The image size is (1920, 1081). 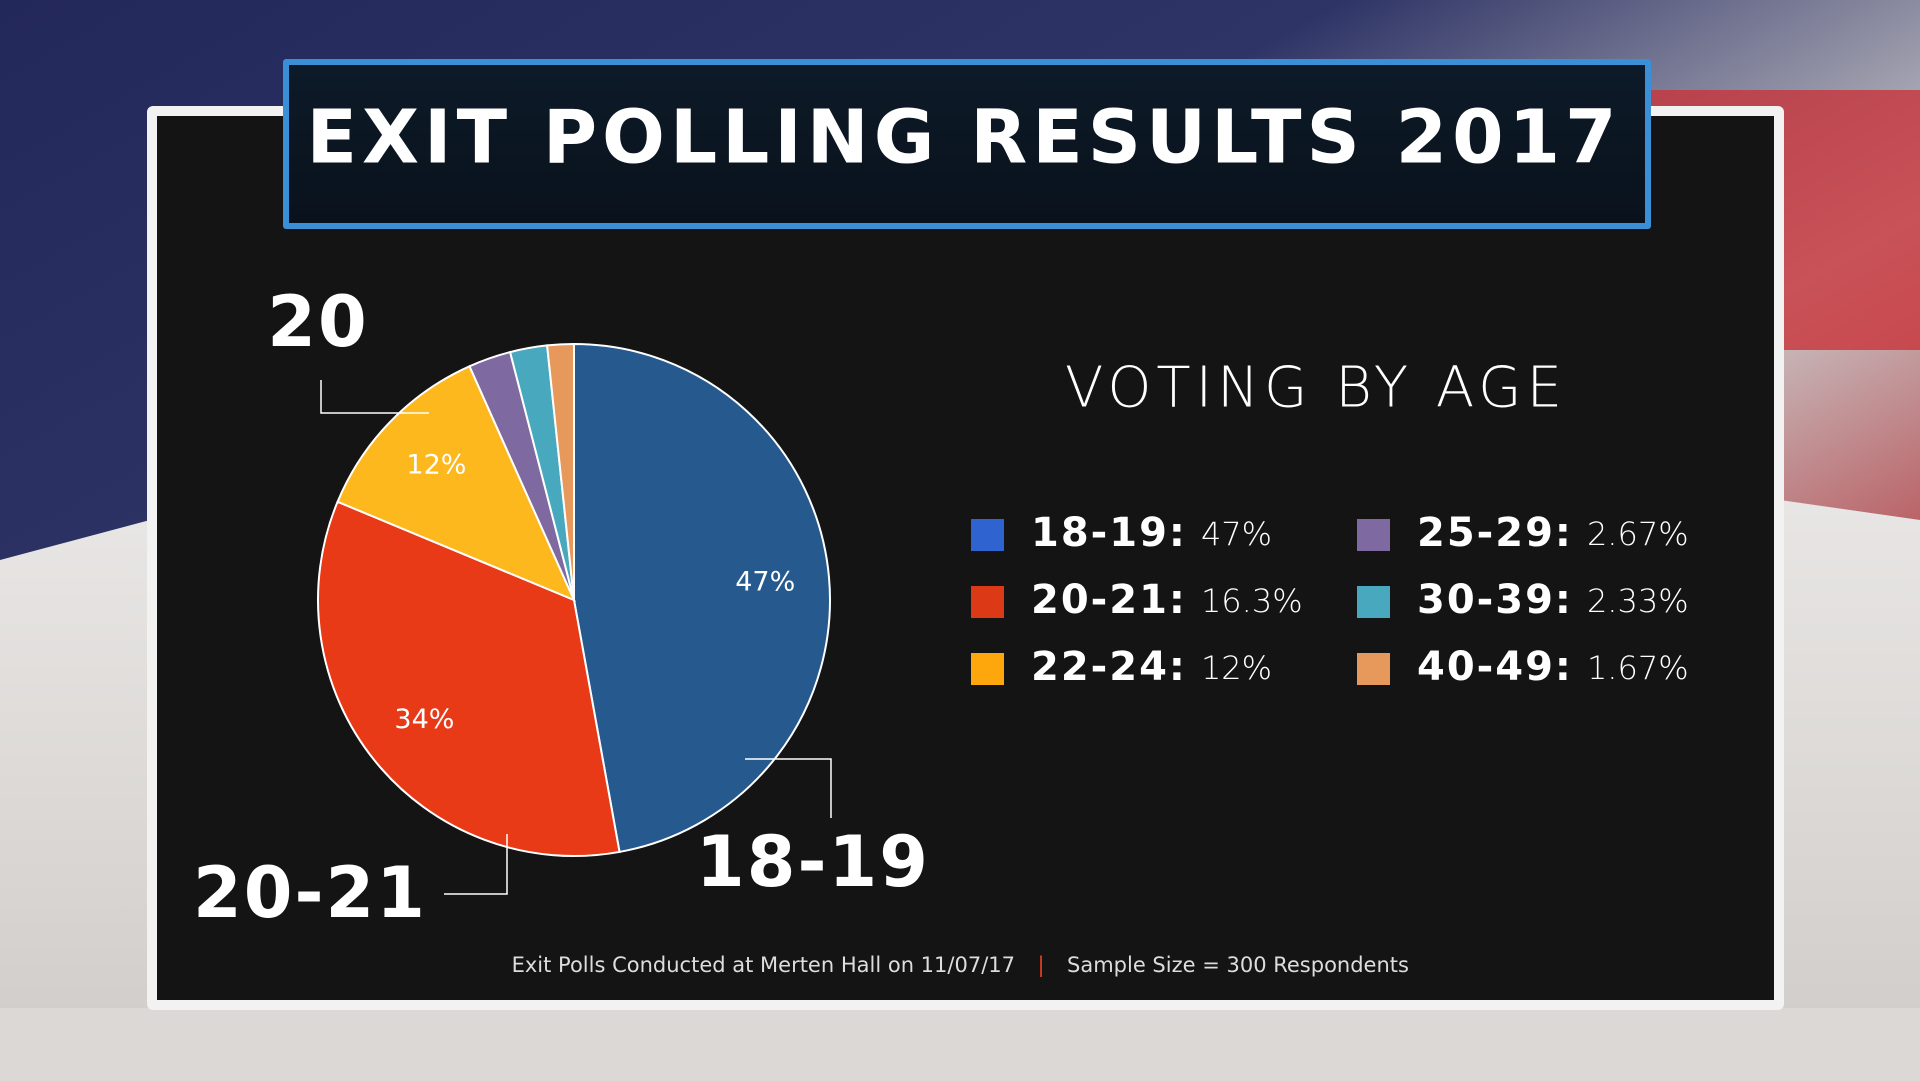 I want to click on title-box, so click(x=967, y=144).